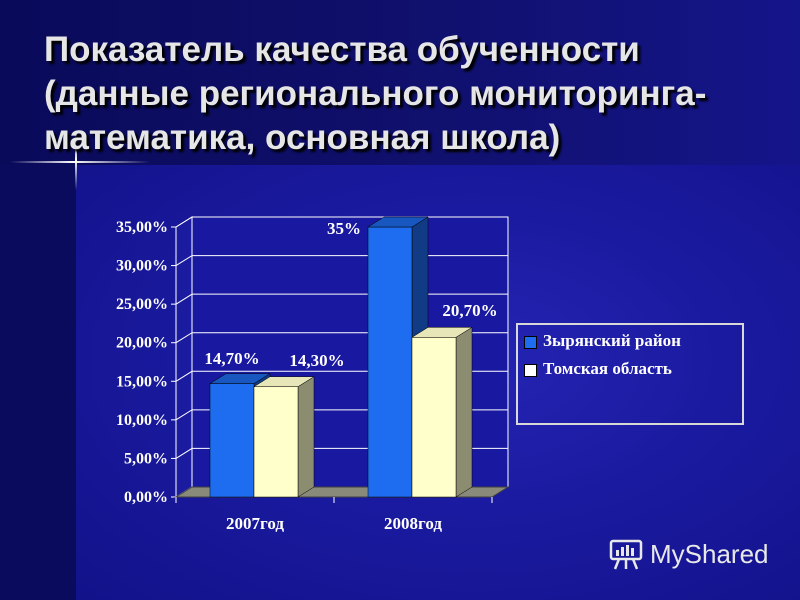  I want to click on sparkle-decoration, so click(80, 162).